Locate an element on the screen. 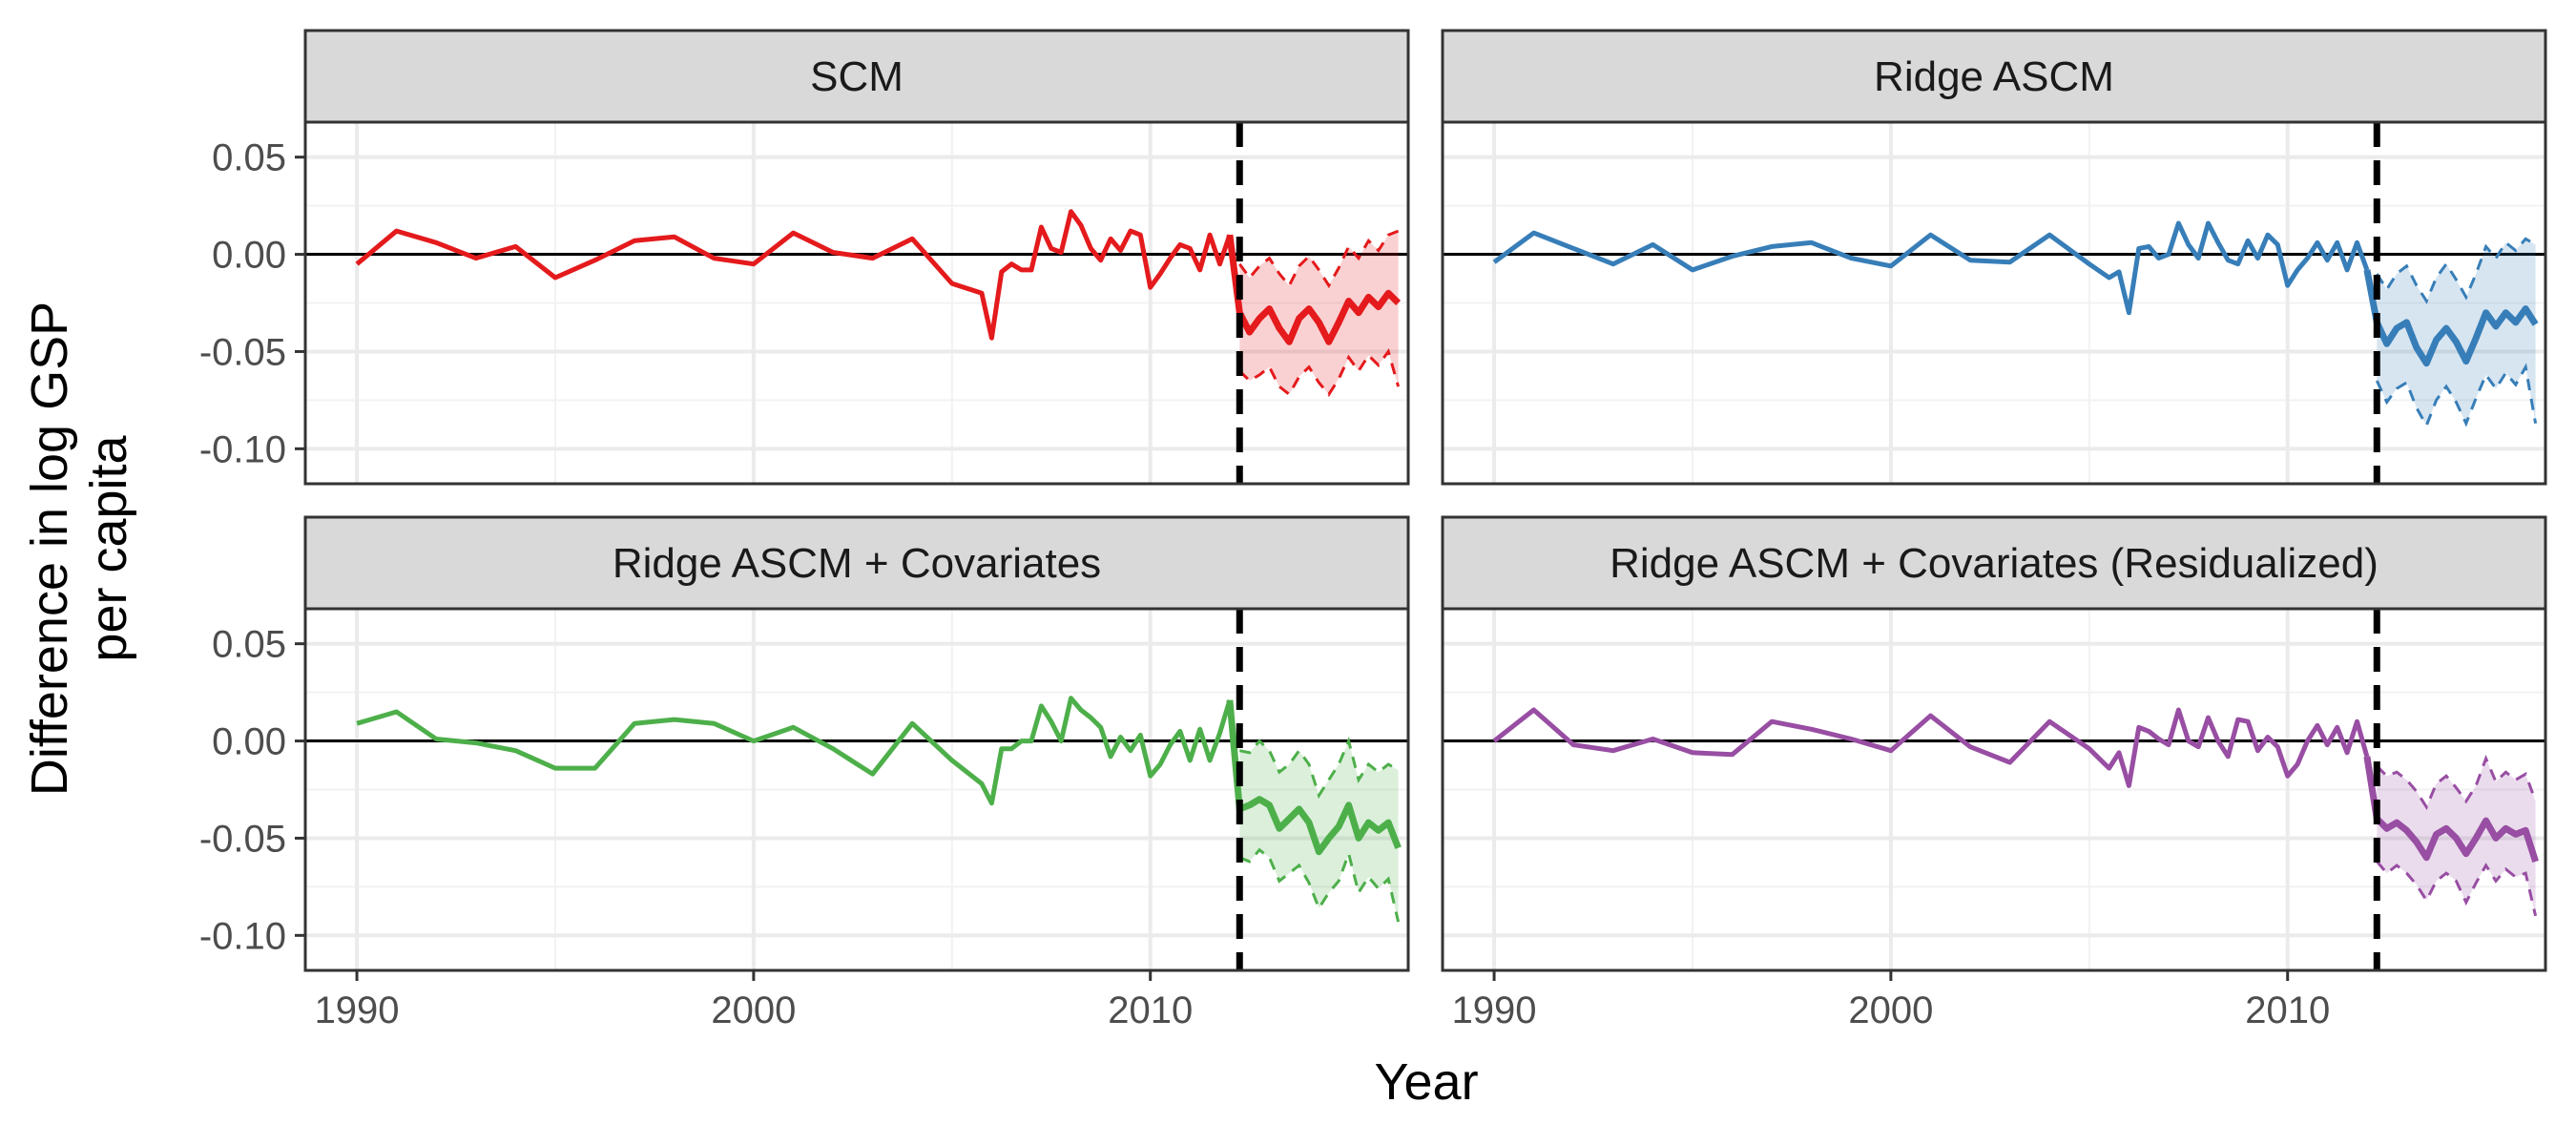 The image size is (2576, 1145). panel-title: Ridge ASCM + Covariates is located at coordinates (857, 563).